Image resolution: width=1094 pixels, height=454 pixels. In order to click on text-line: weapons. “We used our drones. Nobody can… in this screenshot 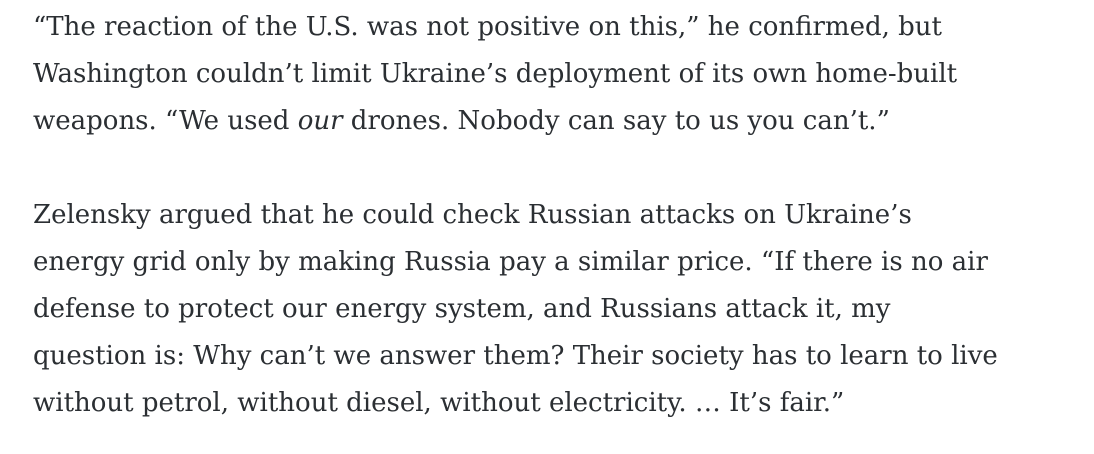, I will do `click(553, 121)`.